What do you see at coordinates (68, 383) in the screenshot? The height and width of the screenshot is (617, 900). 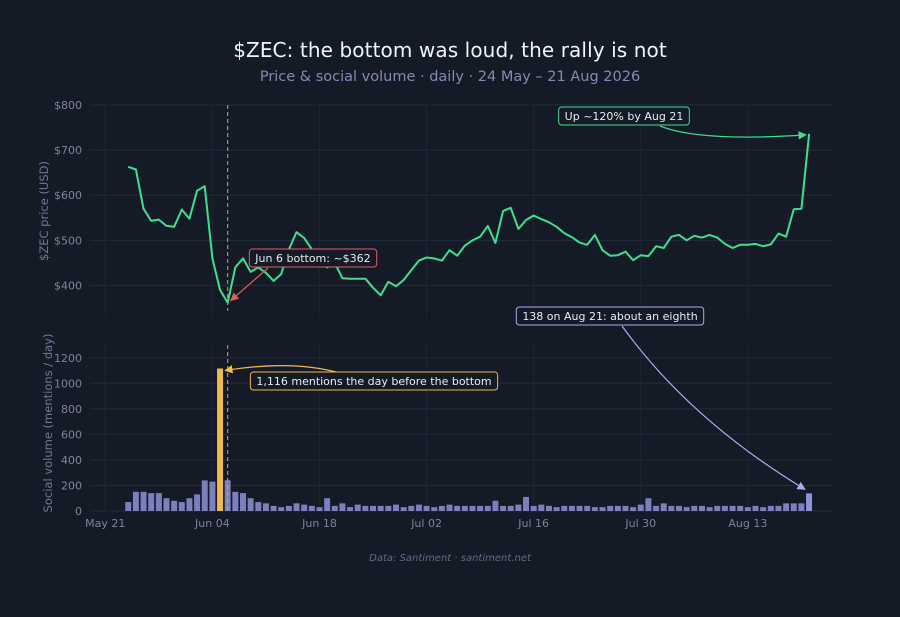 I see `volume-y-tick-label: 1000` at bounding box center [68, 383].